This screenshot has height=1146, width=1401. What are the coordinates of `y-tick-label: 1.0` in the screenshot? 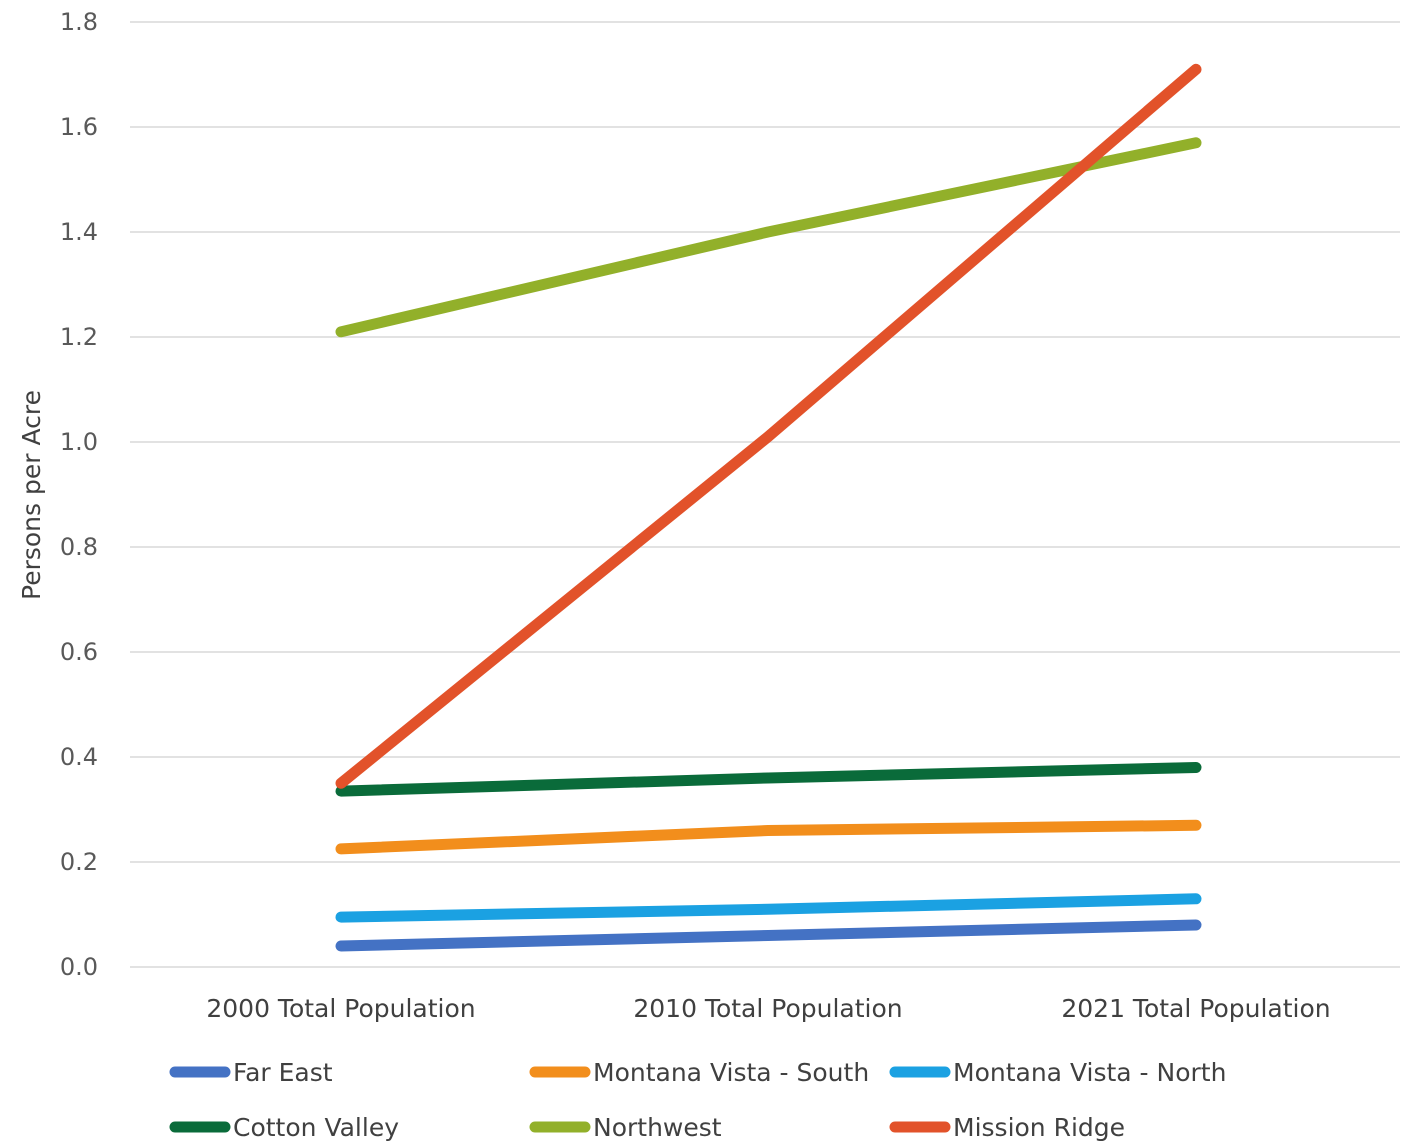 It's located at (79, 442).